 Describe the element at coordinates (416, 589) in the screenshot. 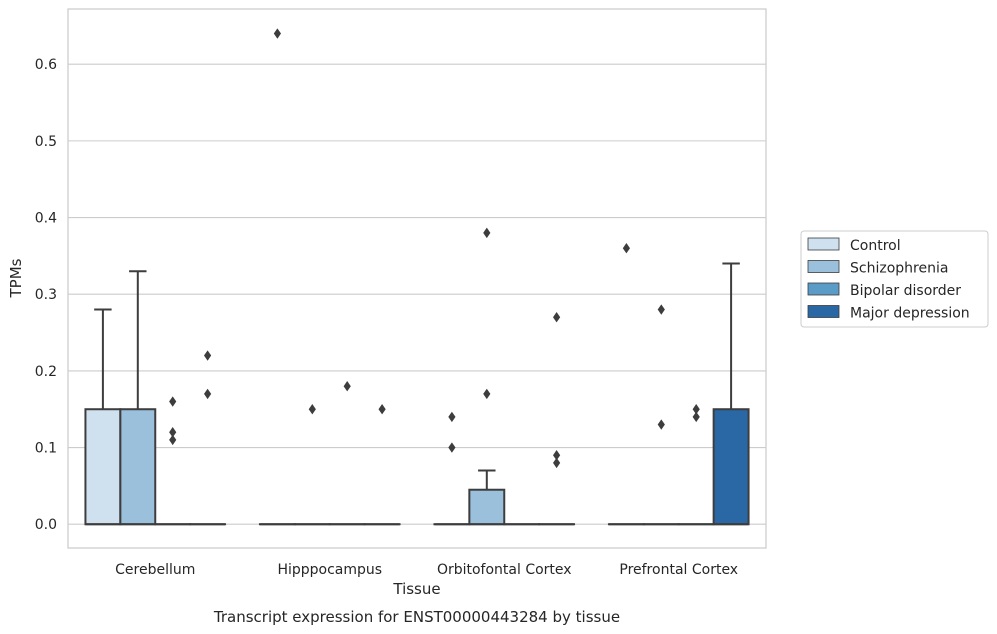

I see `x-axis-title: Tissue` at that location.